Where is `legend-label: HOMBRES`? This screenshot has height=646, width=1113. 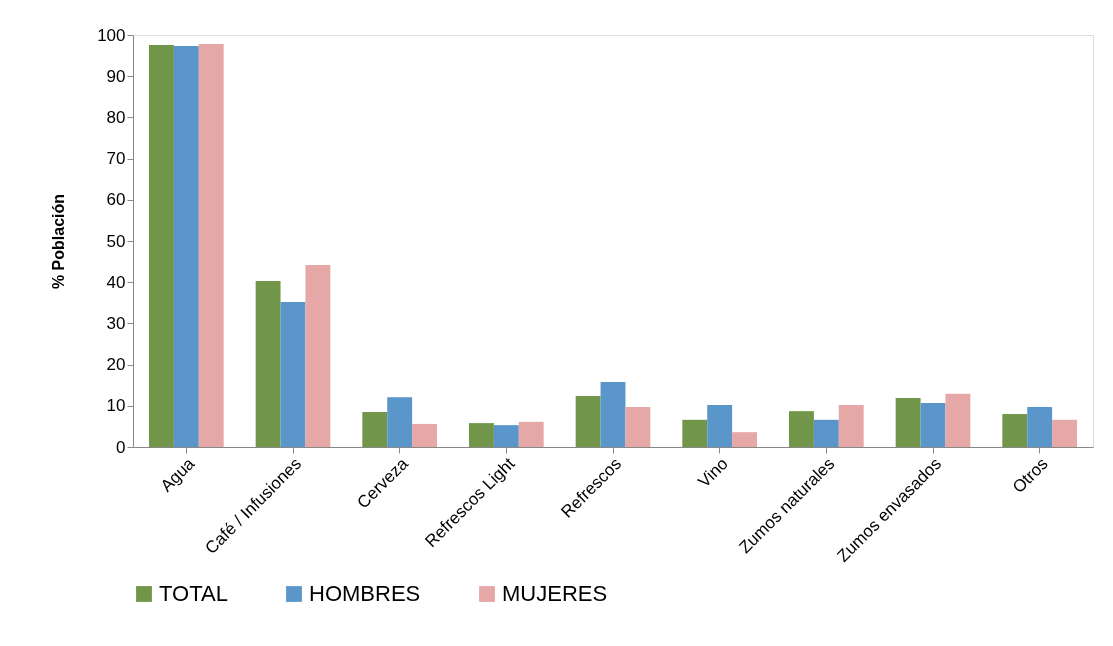
legend-label: HOMBRES is located at coordinates (365, 593).